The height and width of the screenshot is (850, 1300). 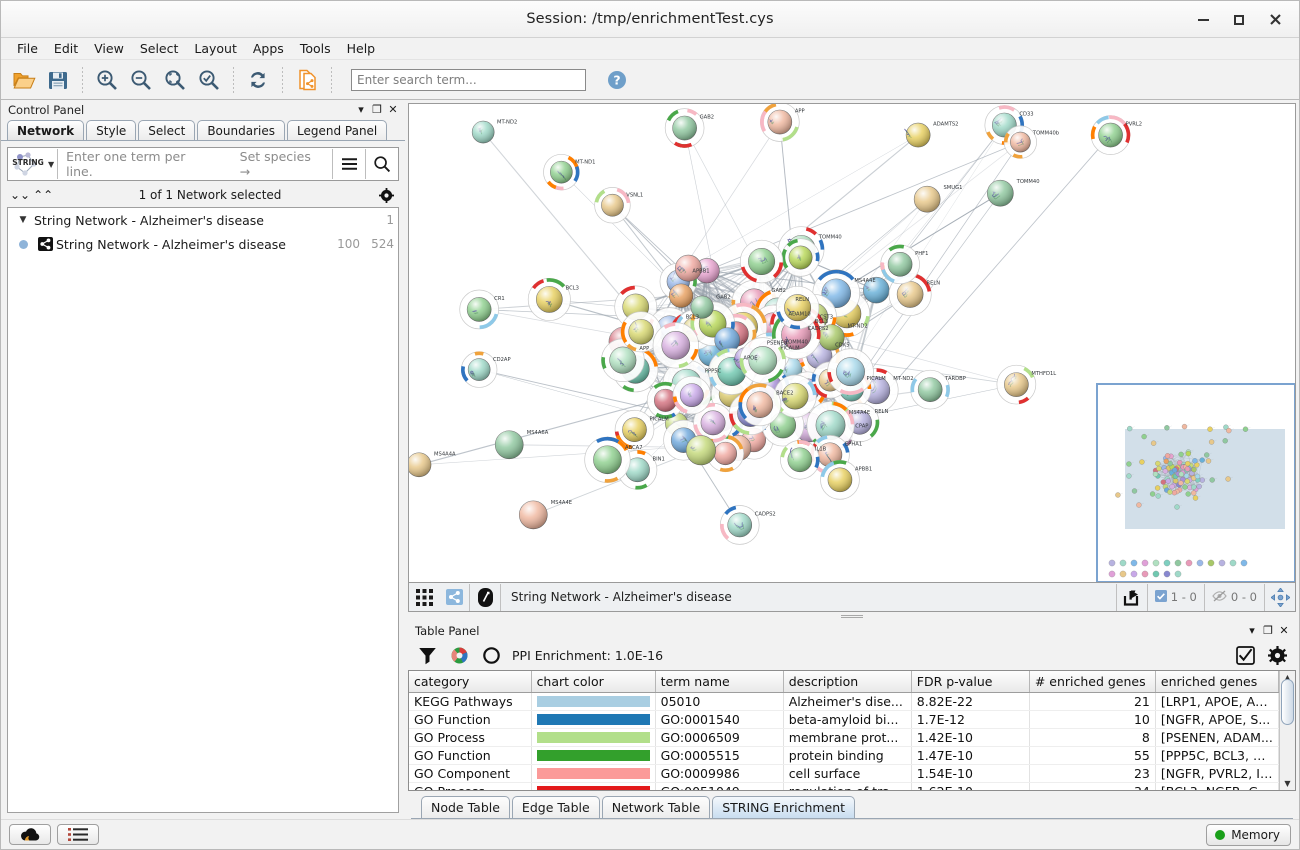 I want to click on pie-chart-icon, so click(x=459, y=655).